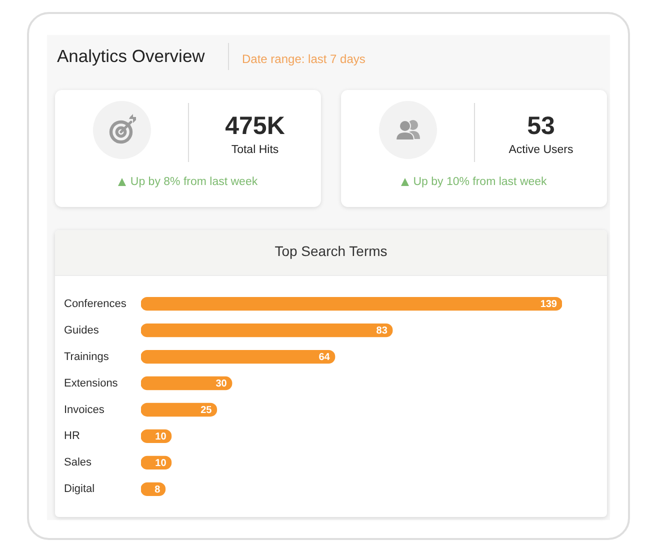 The image size is (652, 553). What do you see at coordinates (255, 150) in the screenshot?
I see `text: Total Hits` at bounding box center [255, 150].